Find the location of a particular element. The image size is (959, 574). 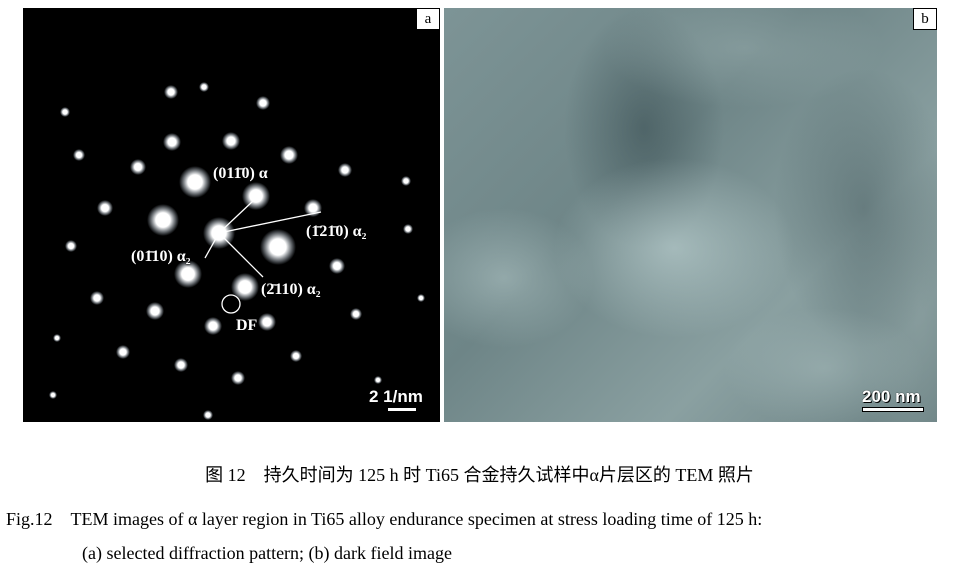

label-1210-alpha2: (1̄21̄0) α₂ is located at coordinates (336, 231).